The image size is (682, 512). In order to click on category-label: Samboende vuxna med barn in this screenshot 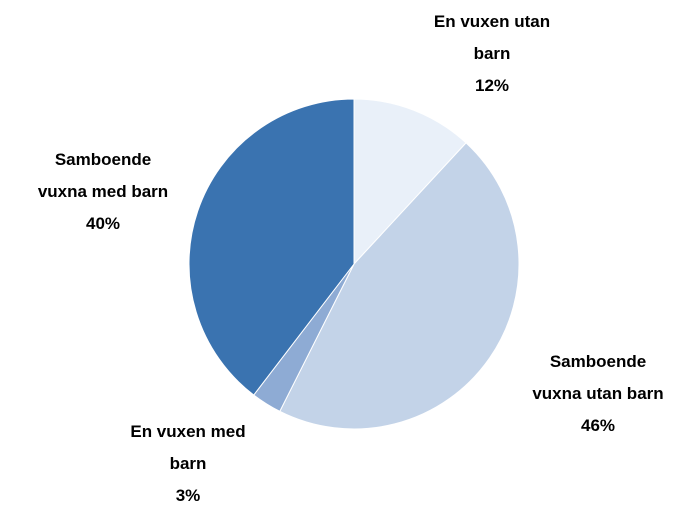, I will do `click(103, 175)`.